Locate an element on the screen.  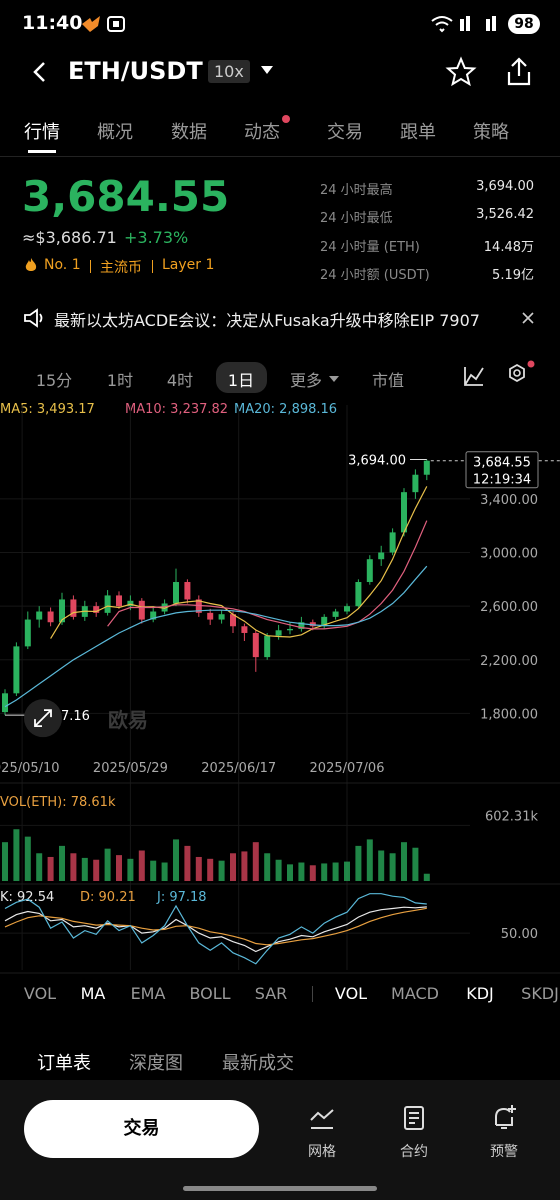
share-button is located at coordinates (519, 72).